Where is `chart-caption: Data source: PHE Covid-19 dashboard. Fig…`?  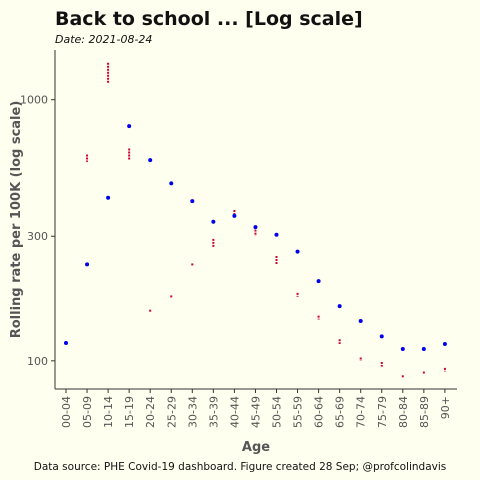 chart-caption: Data source: PHE Covid-19 dashboard. Fig… is located at coordinates (240, 467).